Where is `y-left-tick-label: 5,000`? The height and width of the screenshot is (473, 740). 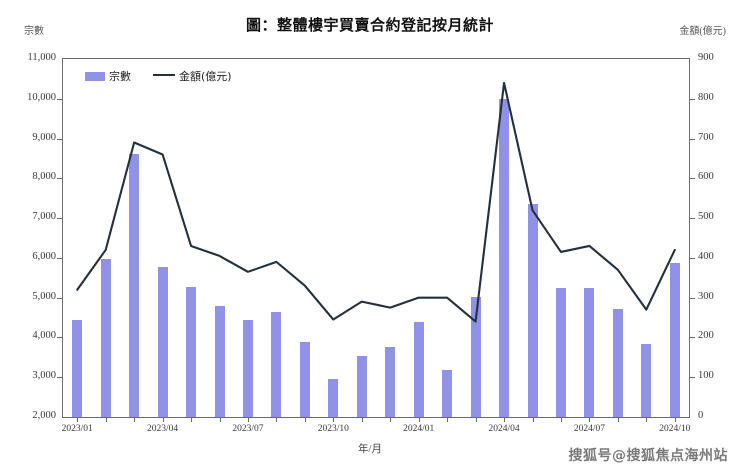
y-left-tick-label: 5,000 is located at coordinates (44, 296).